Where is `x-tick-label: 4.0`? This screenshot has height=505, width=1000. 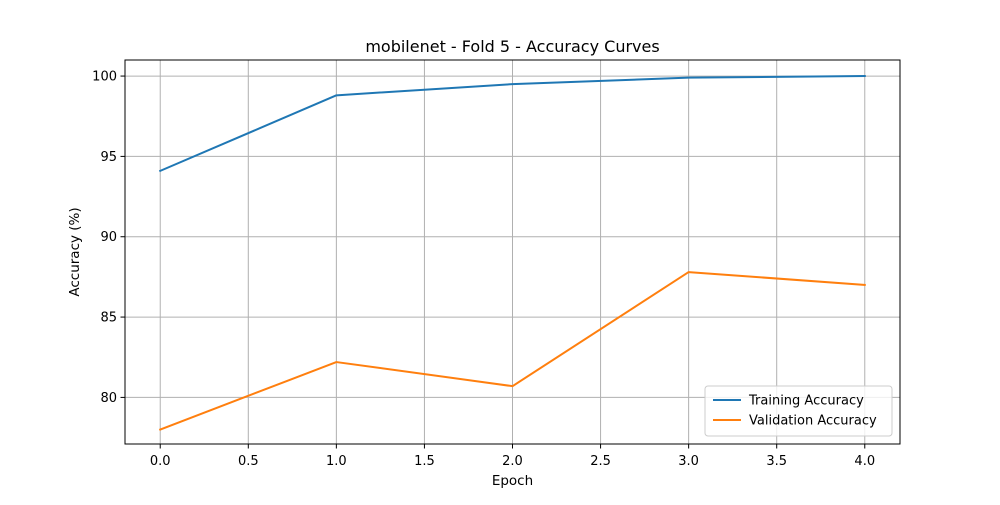 x-tick-label: 4.0 is located at coordinates (864, 461).